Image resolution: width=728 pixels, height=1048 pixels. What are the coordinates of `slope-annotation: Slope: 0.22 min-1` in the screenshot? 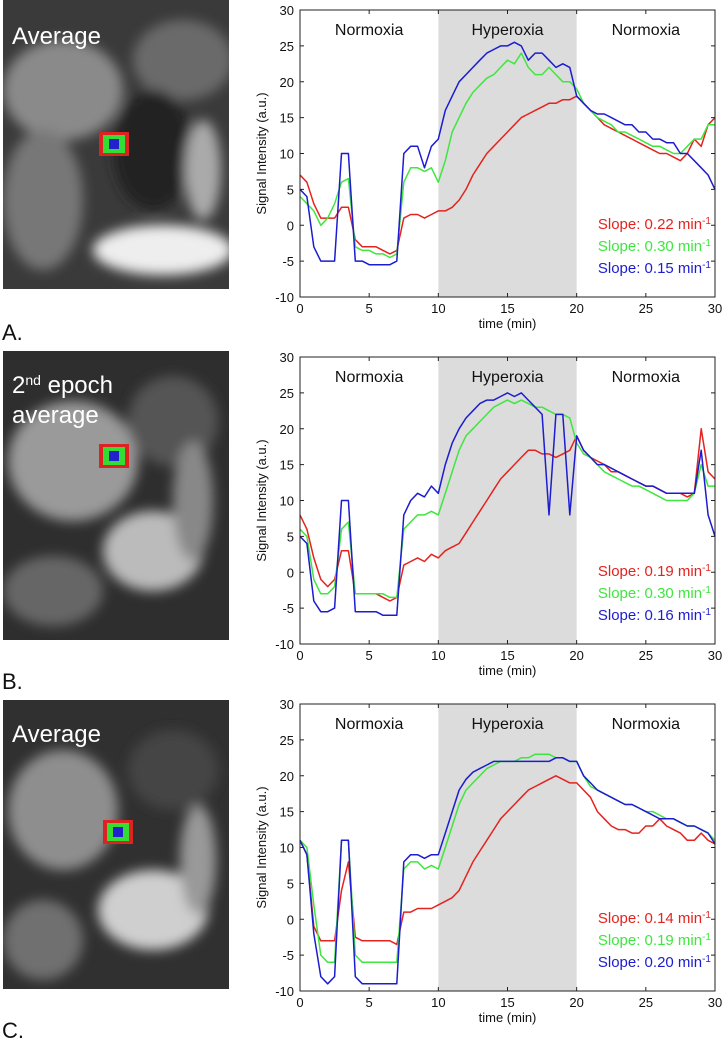 It's located at (655, 225).